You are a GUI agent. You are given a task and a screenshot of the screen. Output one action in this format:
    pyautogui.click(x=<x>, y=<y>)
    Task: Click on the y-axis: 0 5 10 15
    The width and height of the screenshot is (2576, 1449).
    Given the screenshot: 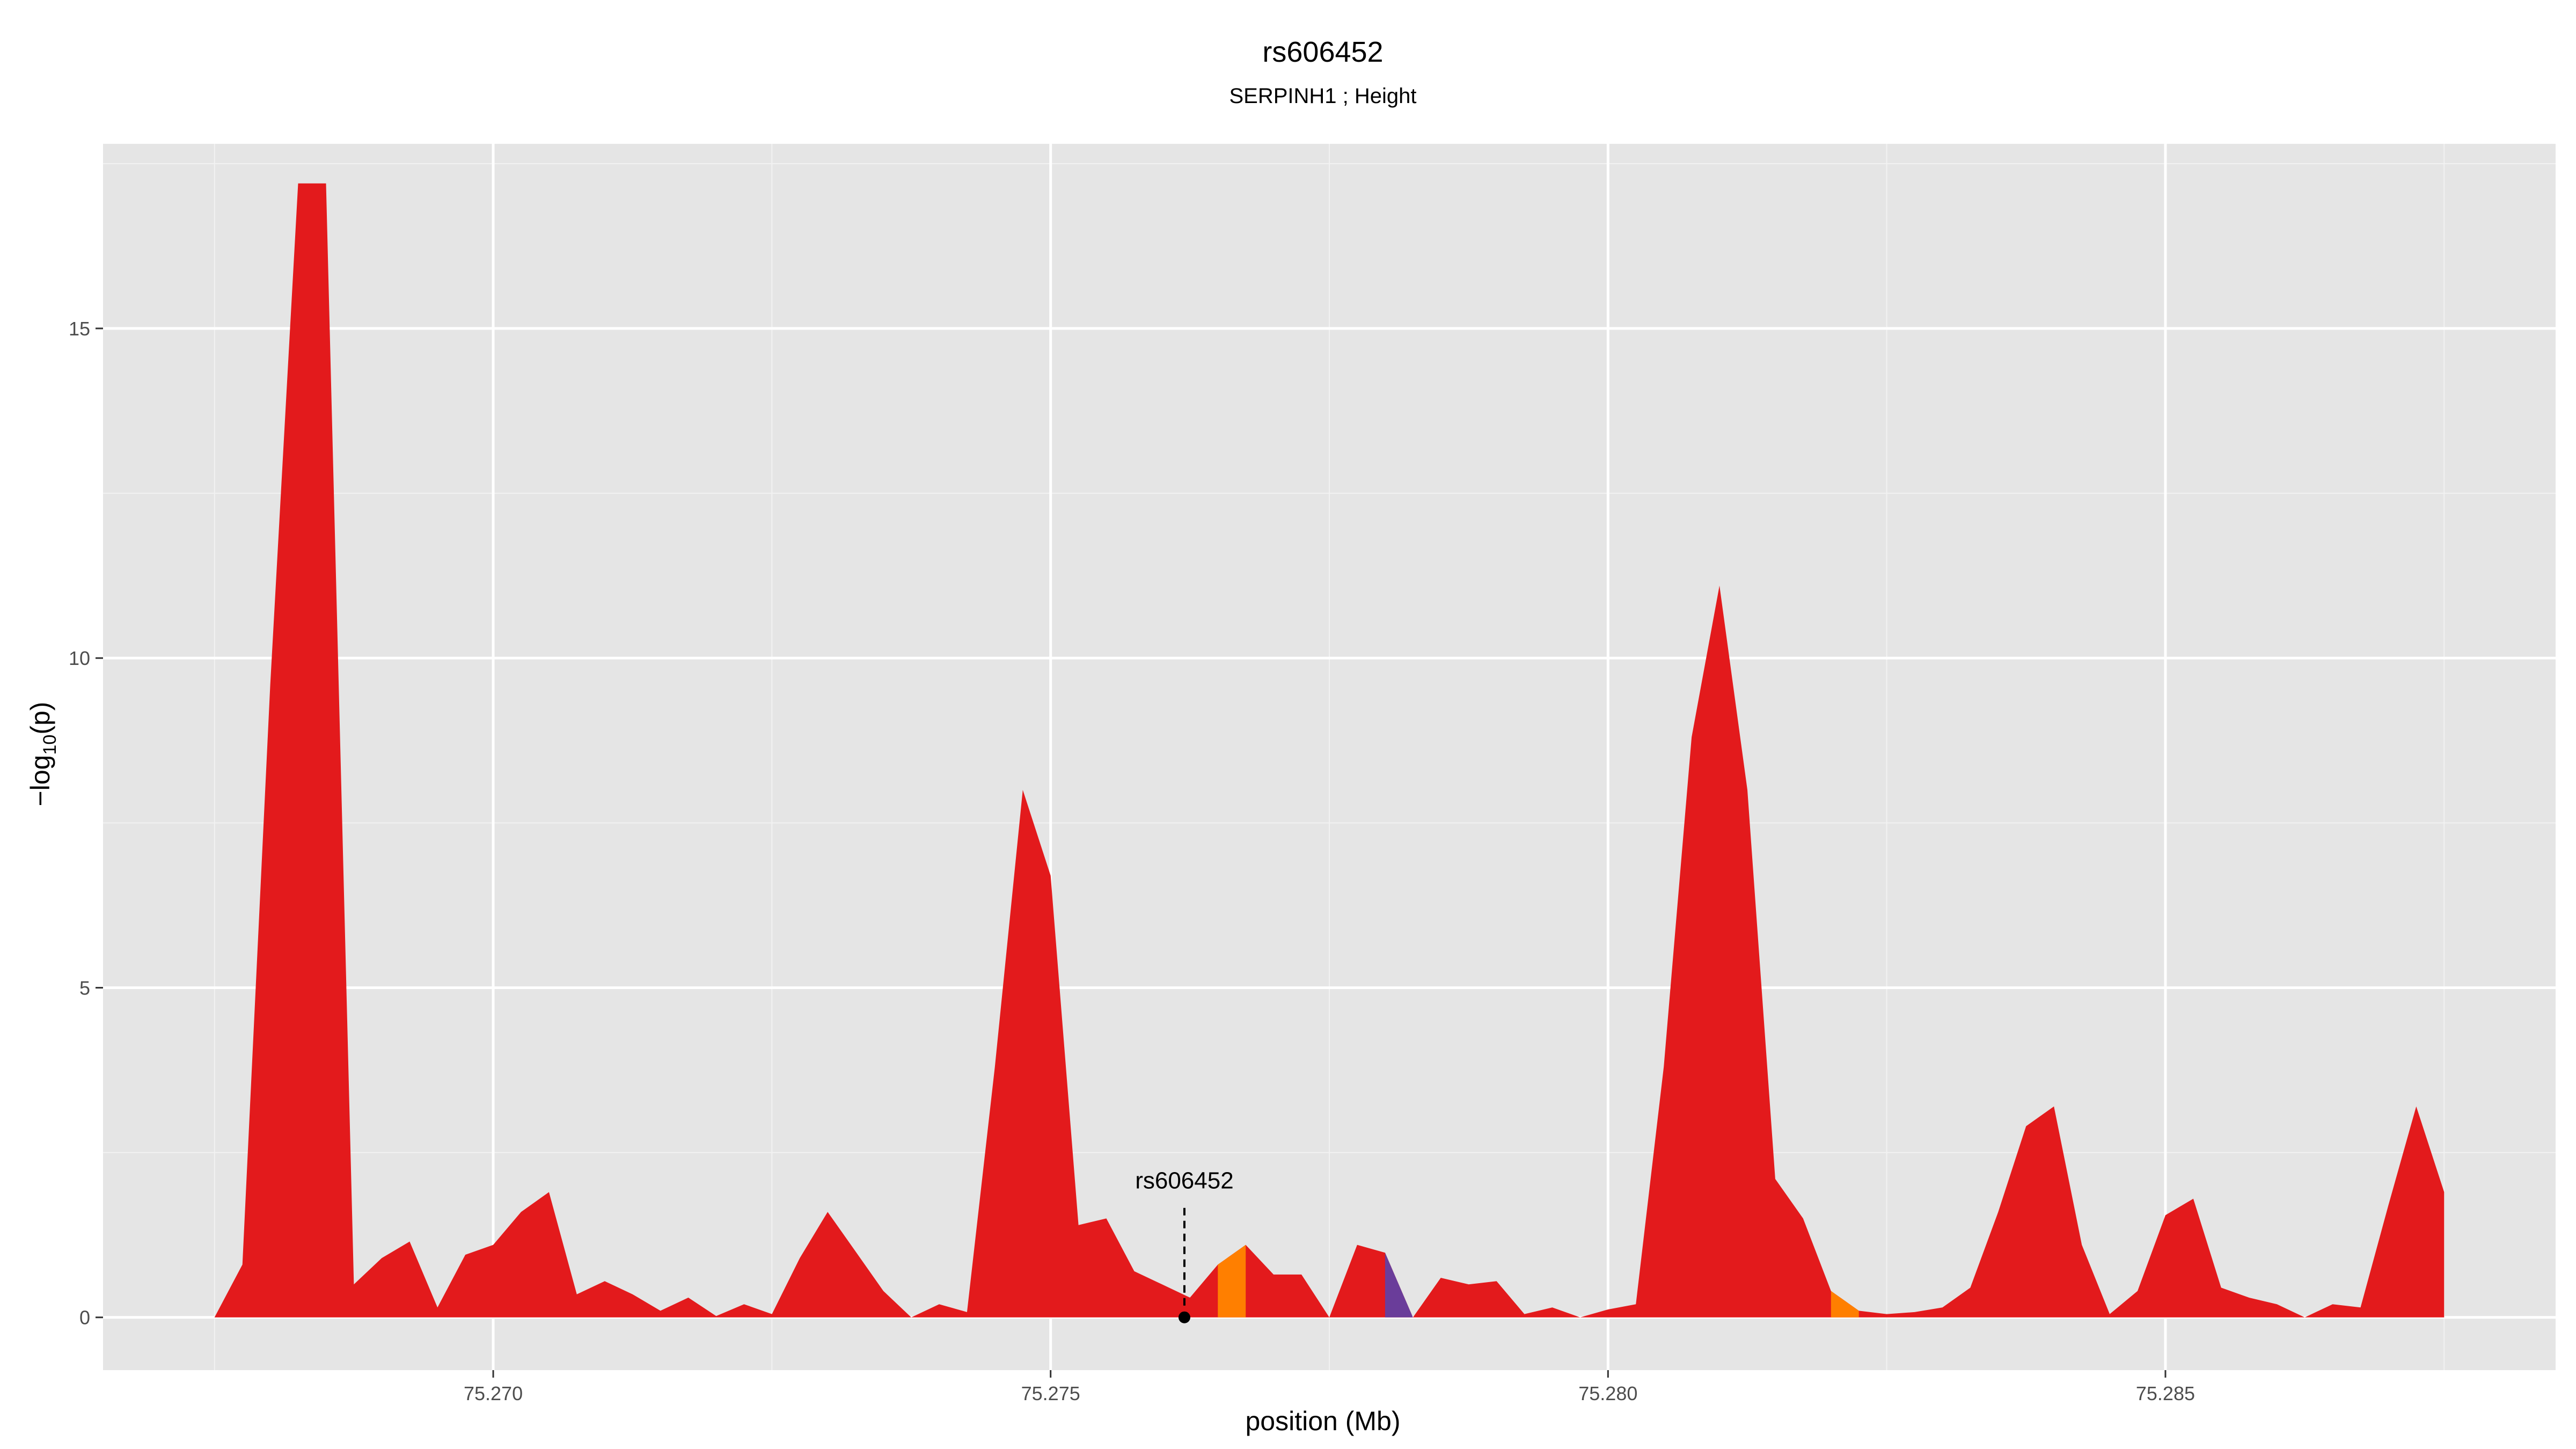 What is the action you would take?
    pyautogui.click(x=86, y=823)
    